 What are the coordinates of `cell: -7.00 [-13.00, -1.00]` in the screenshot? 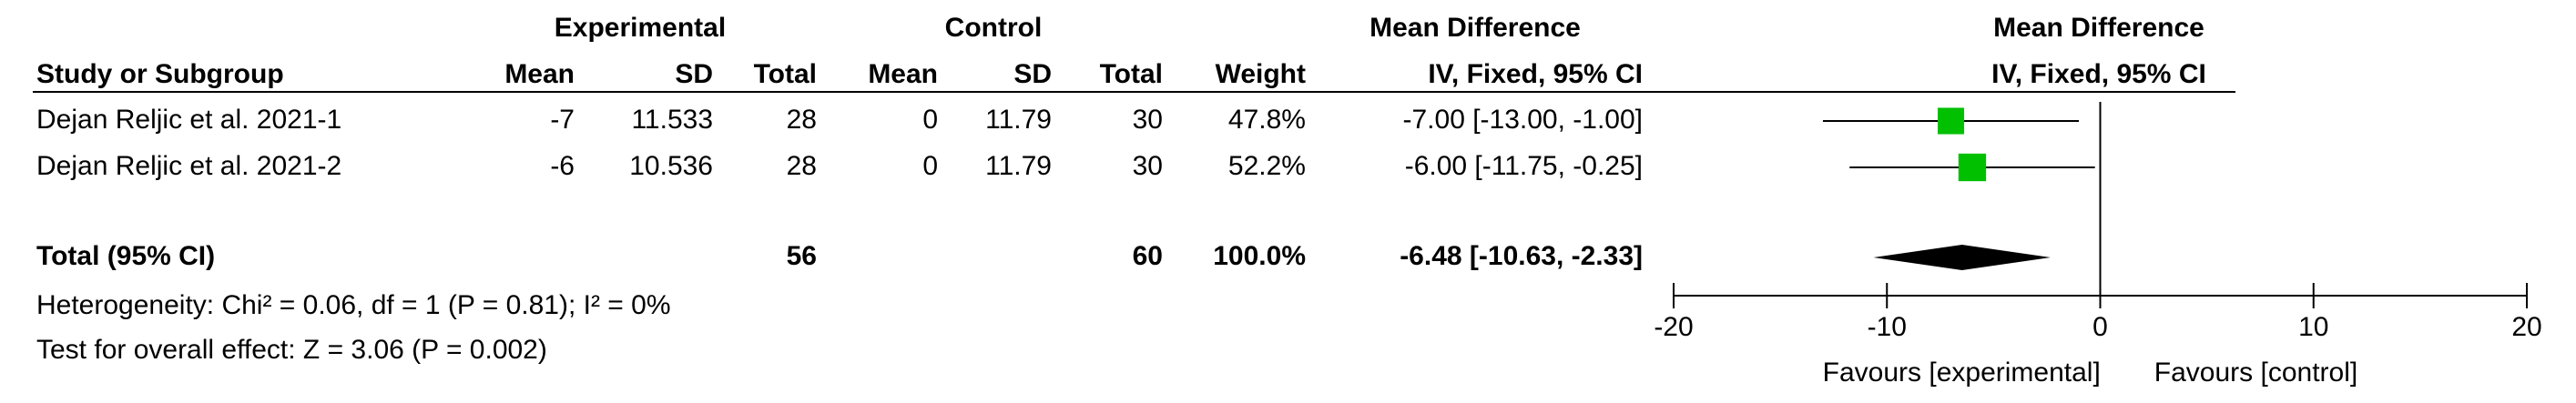 It's located at (1523, 120).